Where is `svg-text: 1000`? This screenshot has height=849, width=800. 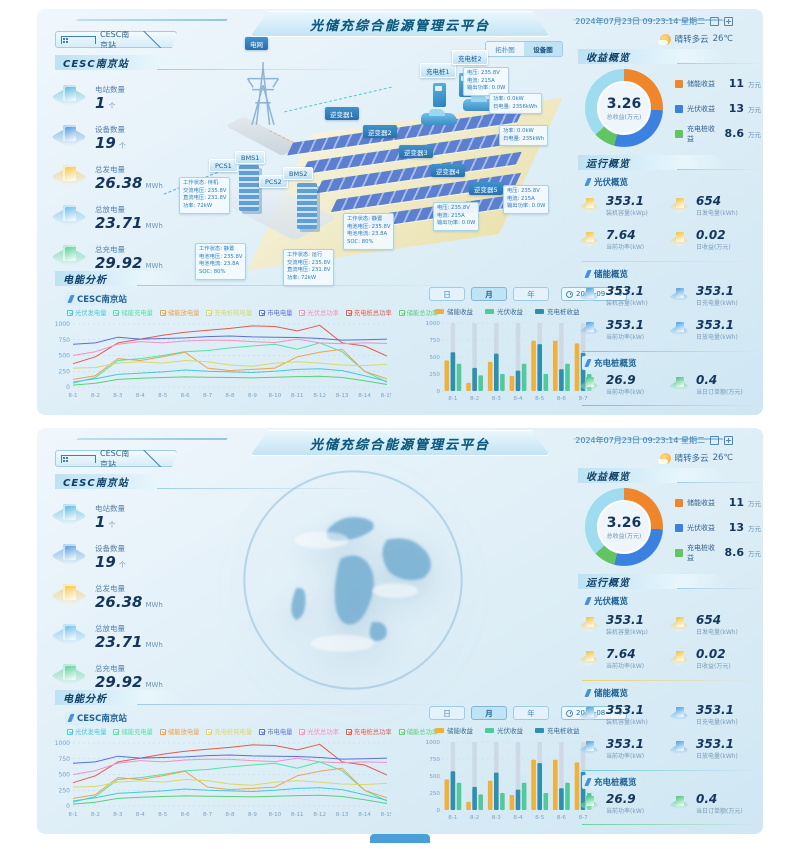
svg-text: 1000 is located at coordinates (62, 324).